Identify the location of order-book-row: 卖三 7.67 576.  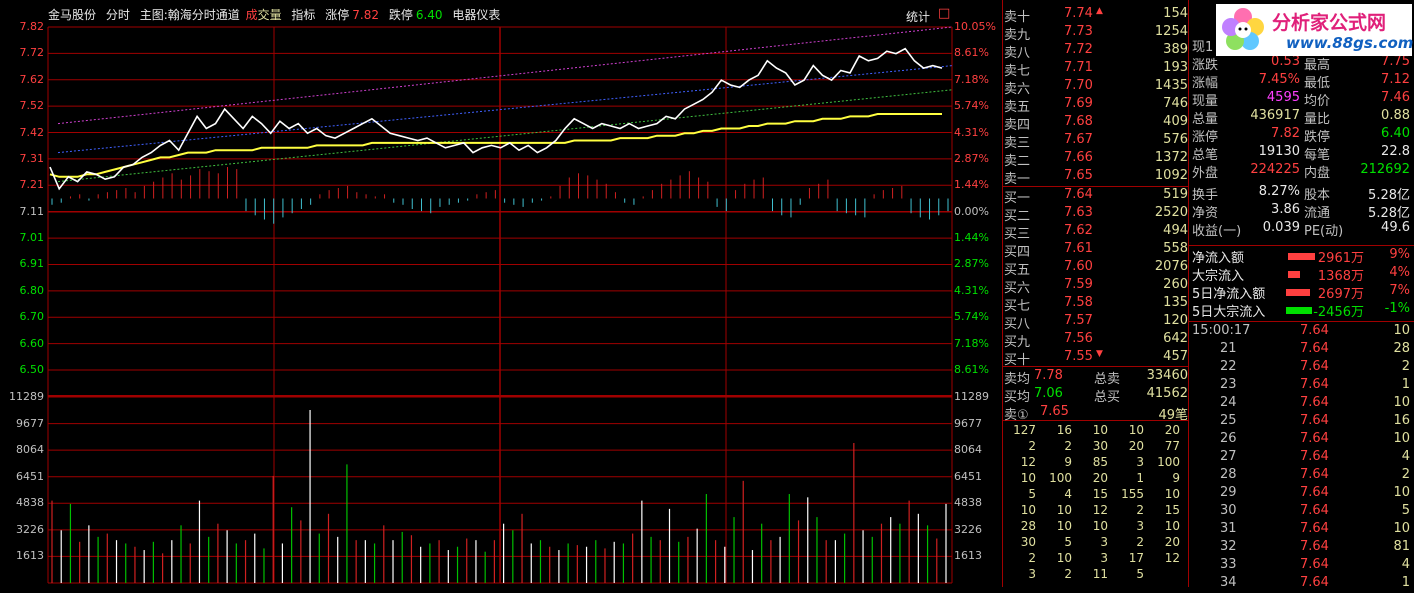
(1096, 141).